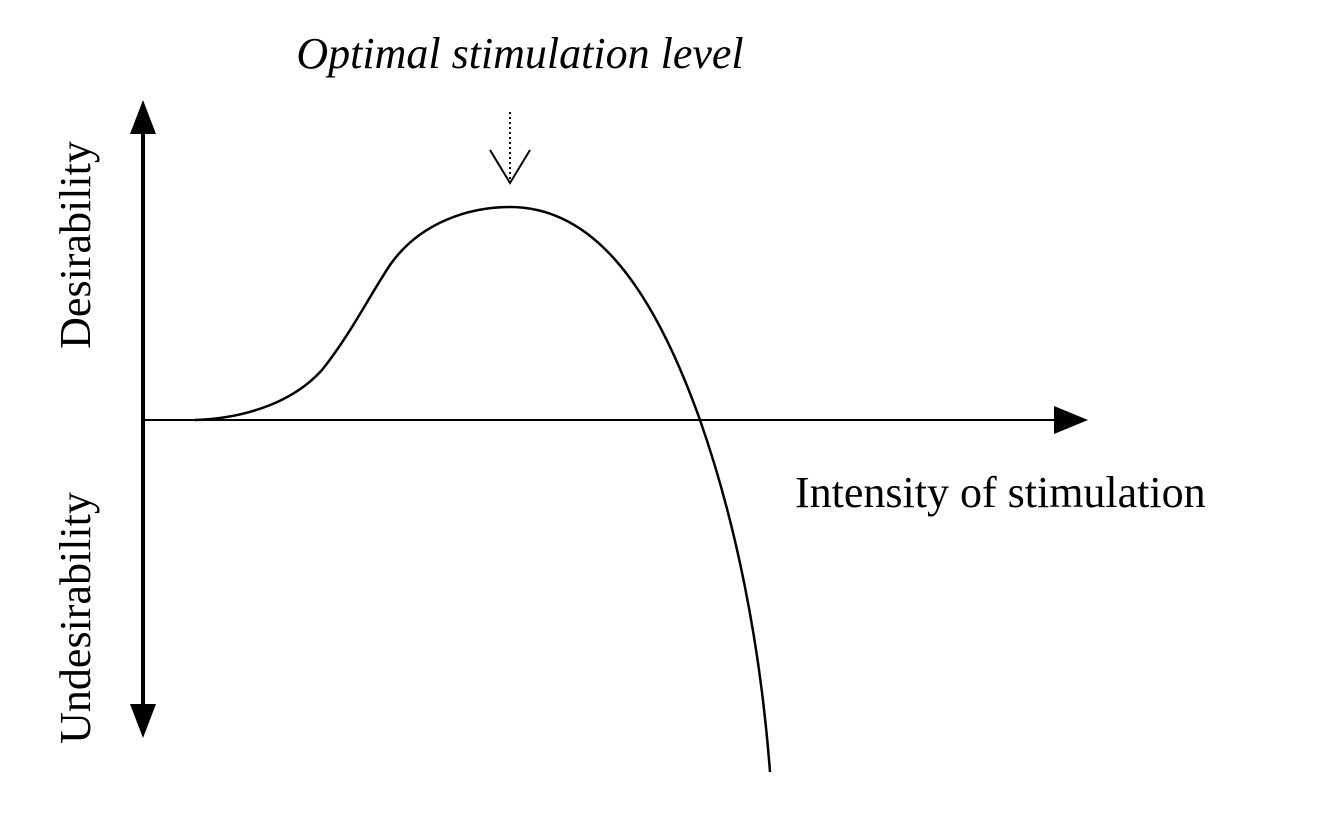 This screenshot has height=814, width=1318. I want to click on y-arrow-up, so click(143, 117).